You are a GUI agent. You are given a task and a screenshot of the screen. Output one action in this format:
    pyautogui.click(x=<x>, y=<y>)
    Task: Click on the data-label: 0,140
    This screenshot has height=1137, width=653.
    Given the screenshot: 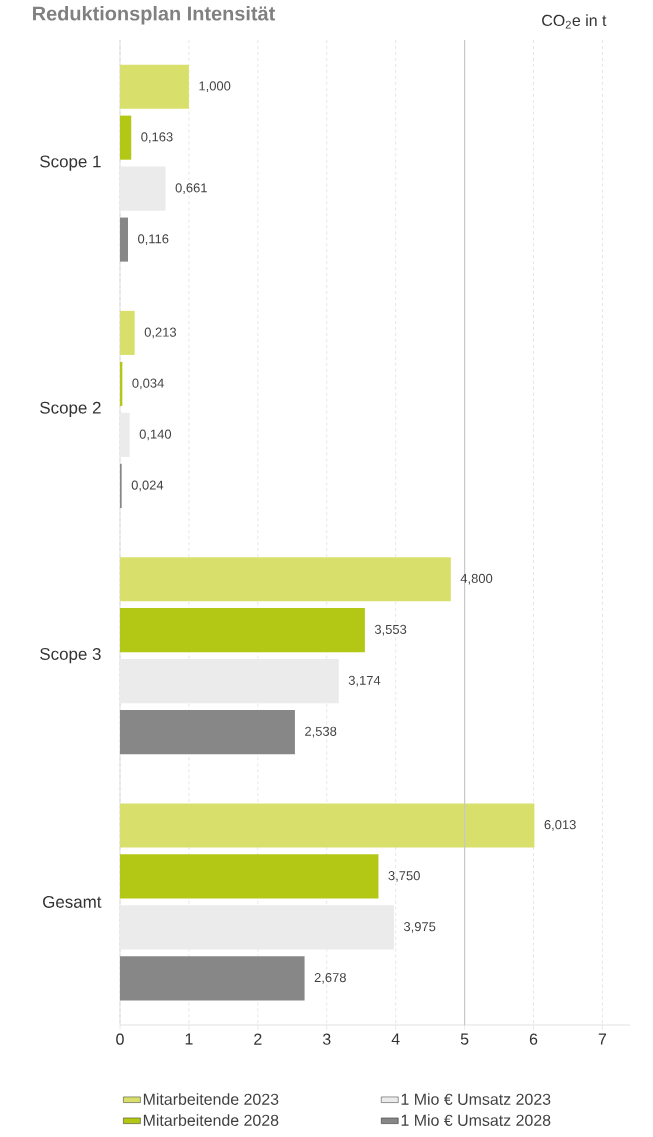 What is the action you would take?
    pyautogui.click(x=155, y=435)
    